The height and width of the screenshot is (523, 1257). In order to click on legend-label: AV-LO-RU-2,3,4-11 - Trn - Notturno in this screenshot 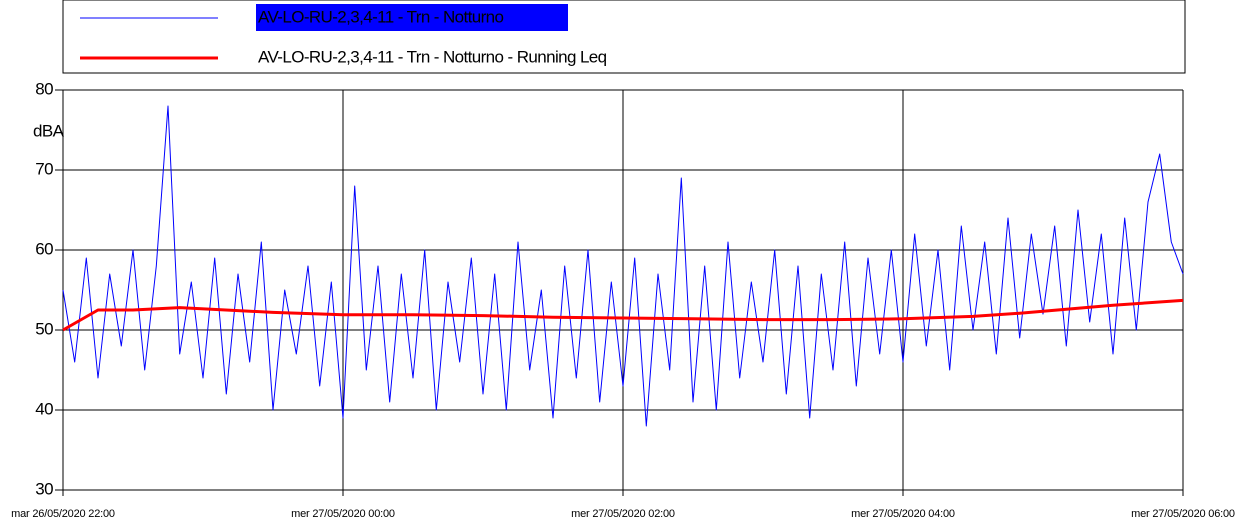, I will do `click(381, 16)`.